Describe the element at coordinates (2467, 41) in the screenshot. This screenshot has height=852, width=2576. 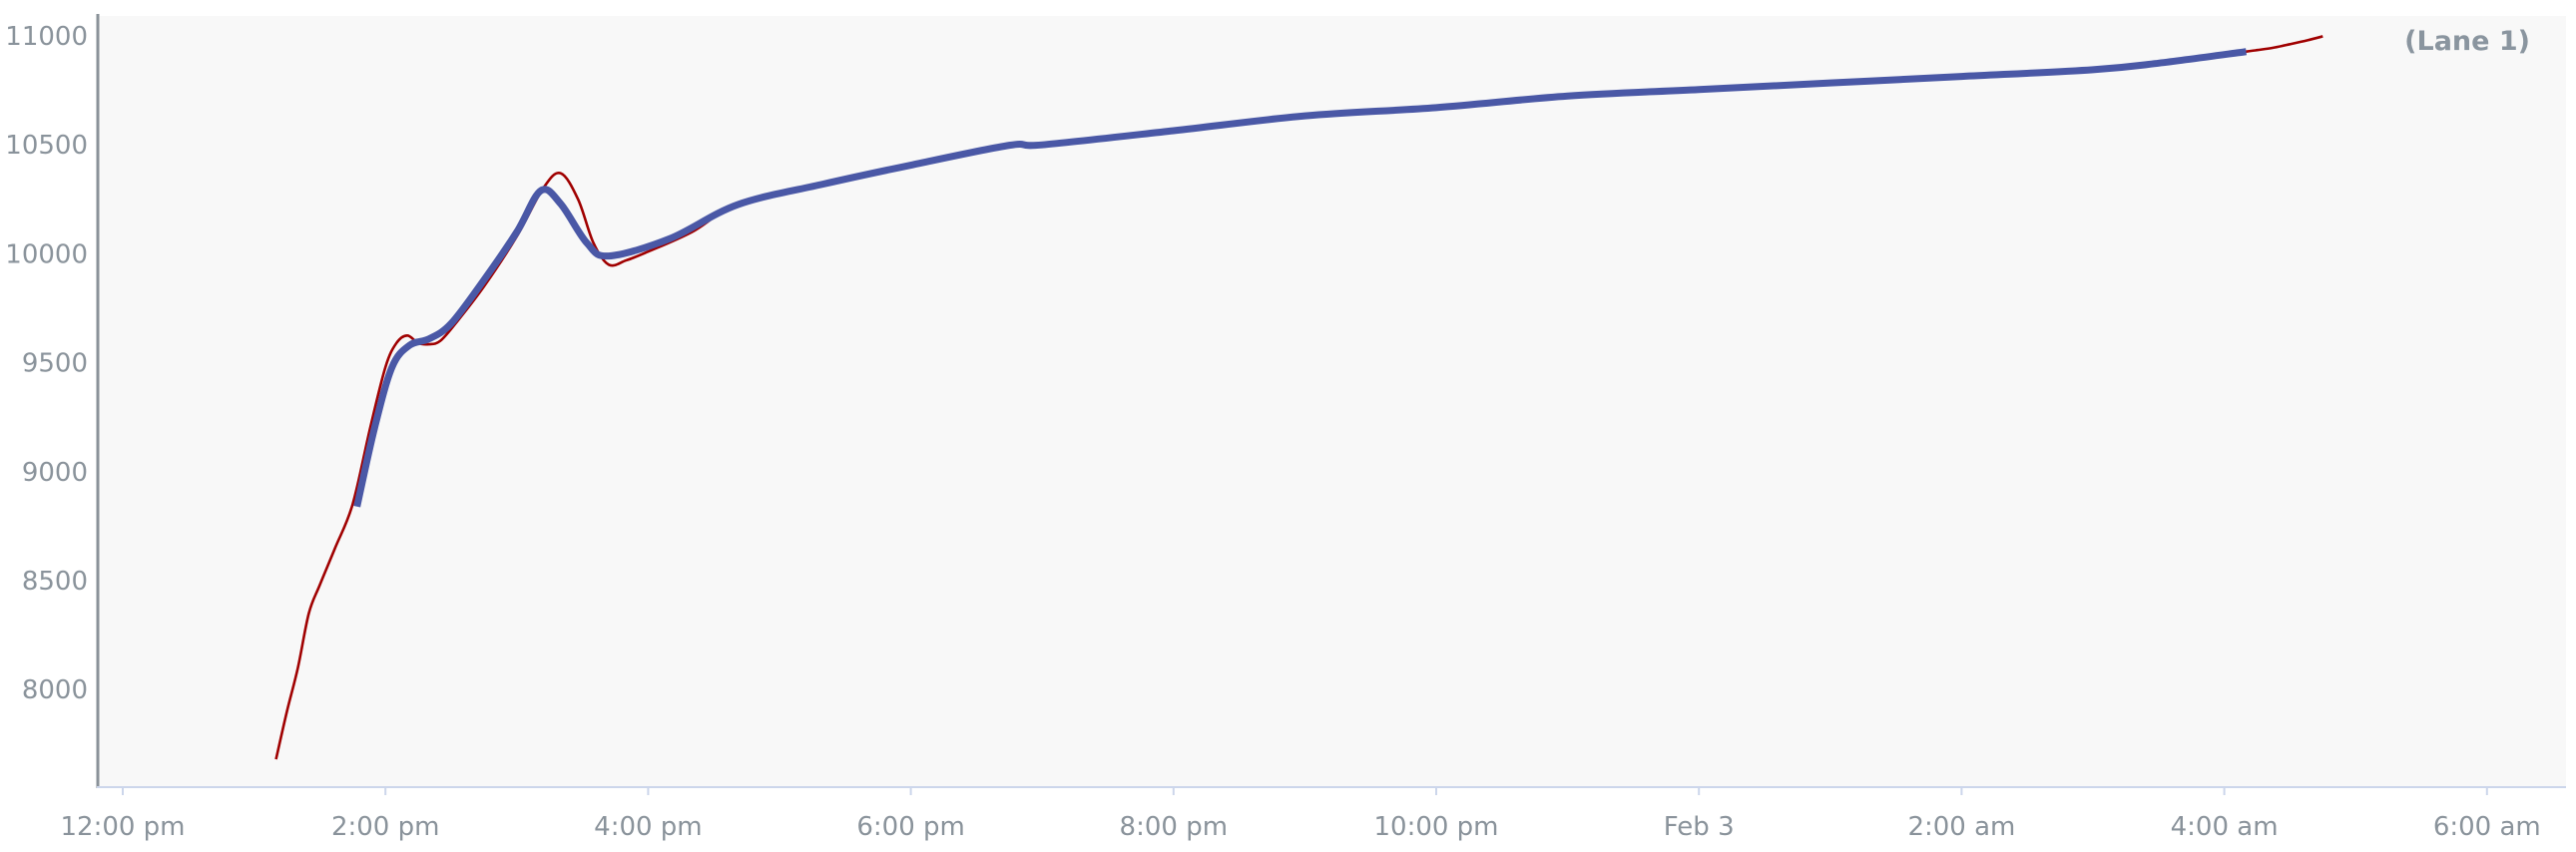
I see `lane-annotation: (Lane 1)` at that location.